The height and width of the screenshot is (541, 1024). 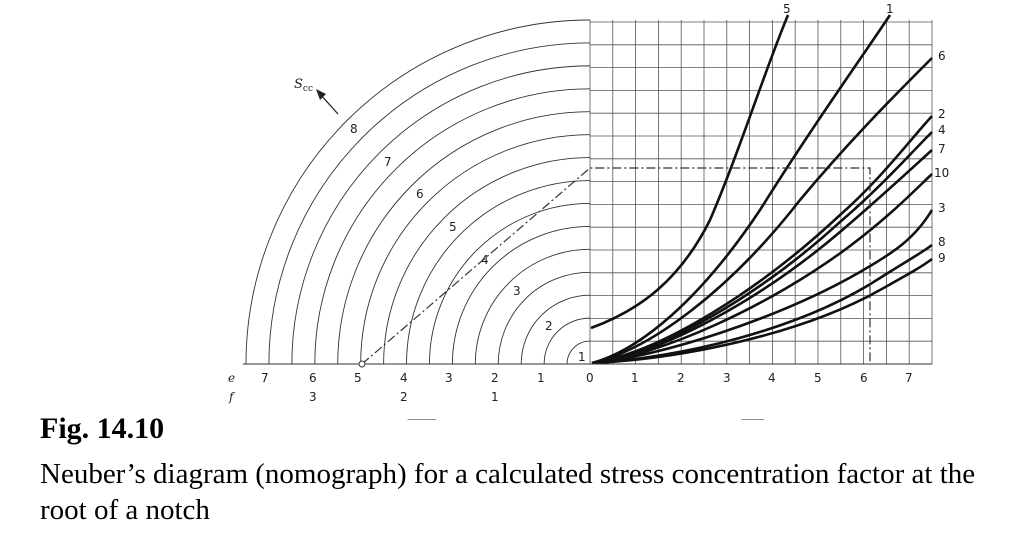 I want to click on x-tick: 2, so click(x=681, y=378).